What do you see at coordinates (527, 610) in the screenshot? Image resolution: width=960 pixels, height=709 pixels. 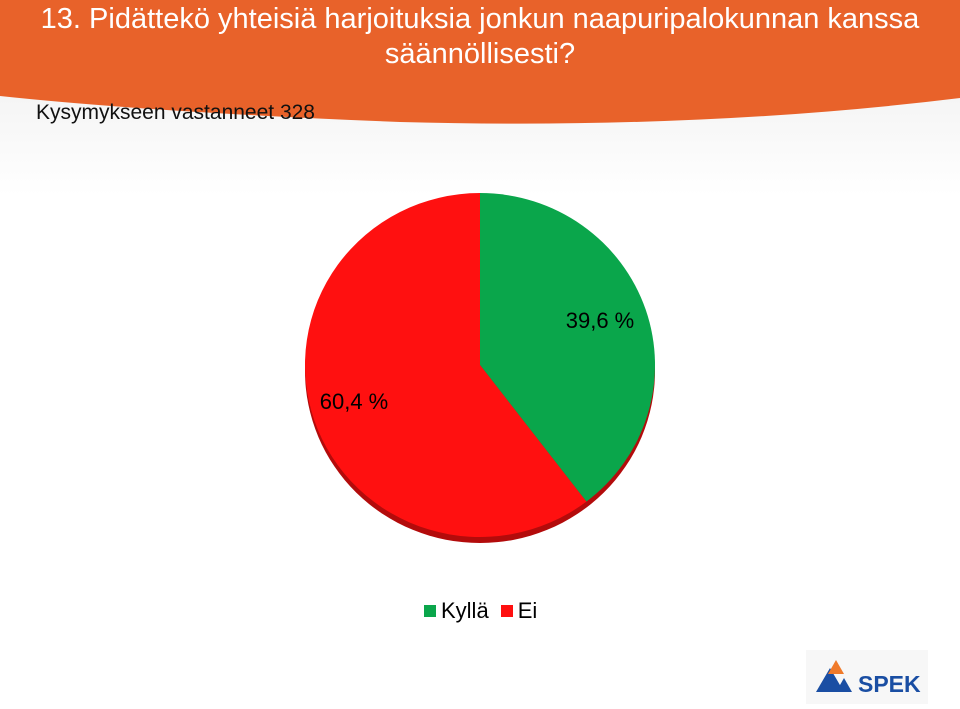 I see `legend-label-ei: Ei` at bounding box center [527, 610].